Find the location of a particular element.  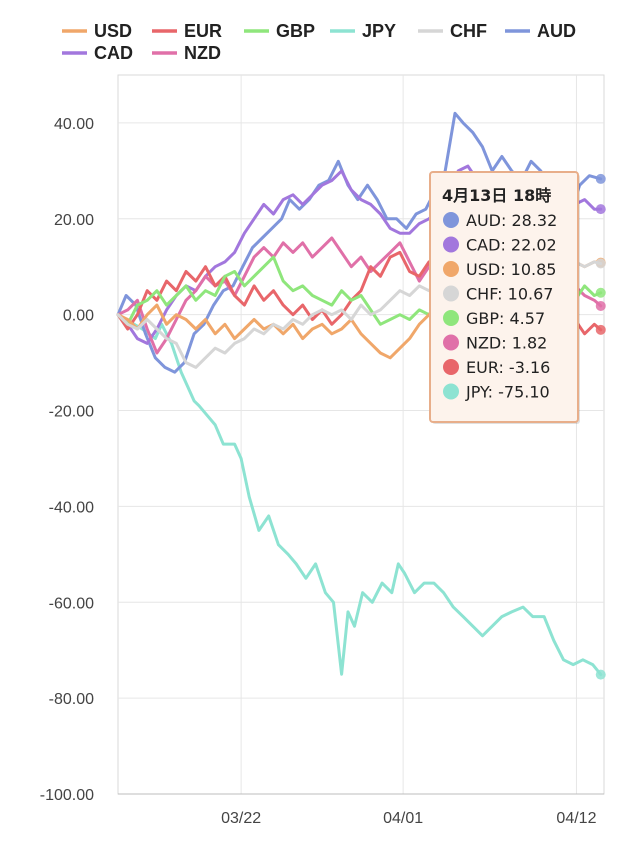

x-tick-label: 04/01 is located at coordinates (403, 818).